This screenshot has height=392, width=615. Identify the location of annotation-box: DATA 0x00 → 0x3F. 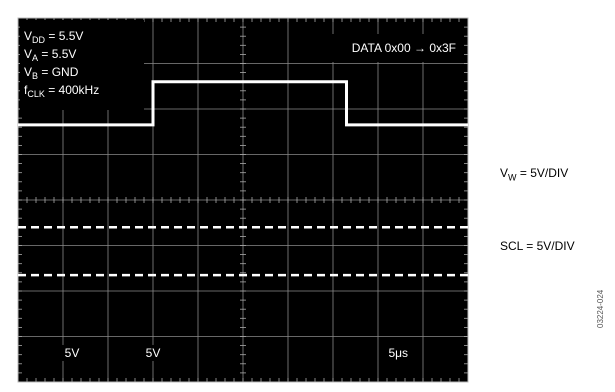
(382, 48).